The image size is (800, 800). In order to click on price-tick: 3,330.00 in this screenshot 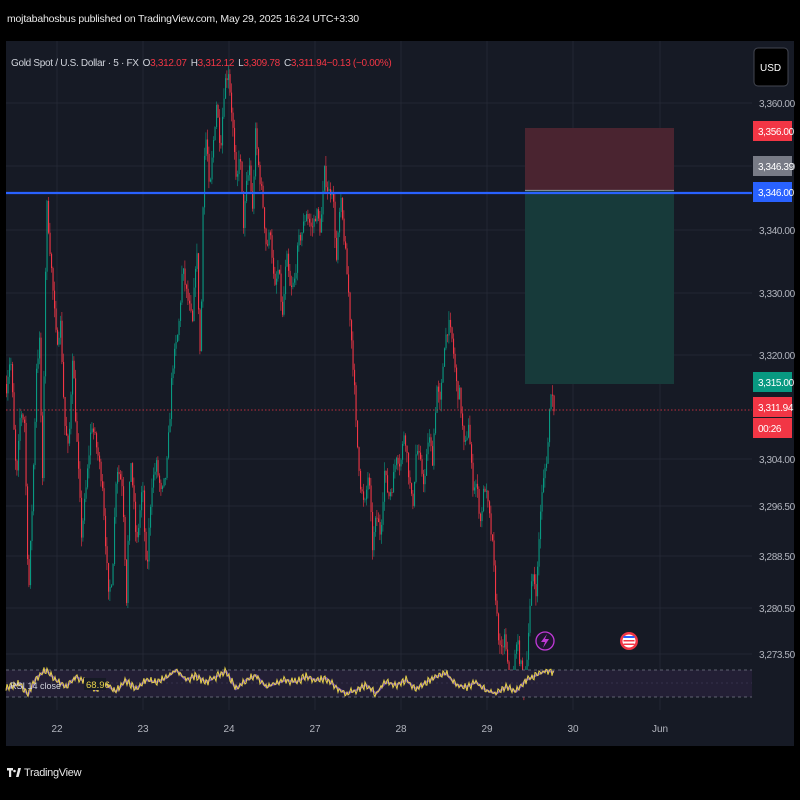, I will do `click(777, 294)`.